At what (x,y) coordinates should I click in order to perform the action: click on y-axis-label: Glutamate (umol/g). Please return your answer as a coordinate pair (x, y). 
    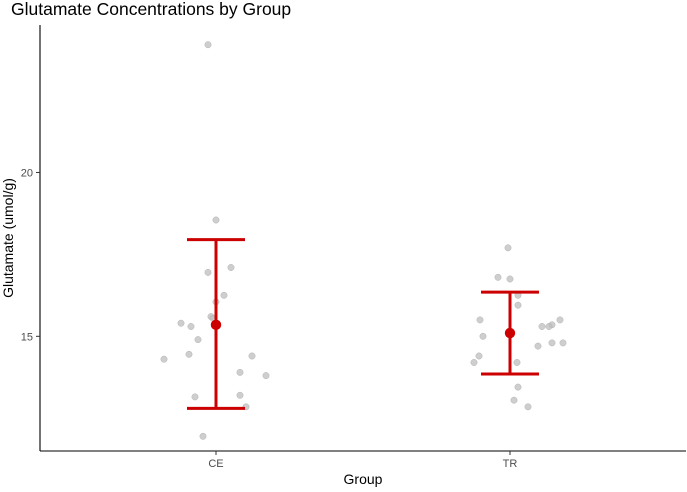
    Looking at the image, I should click on (8, 238).